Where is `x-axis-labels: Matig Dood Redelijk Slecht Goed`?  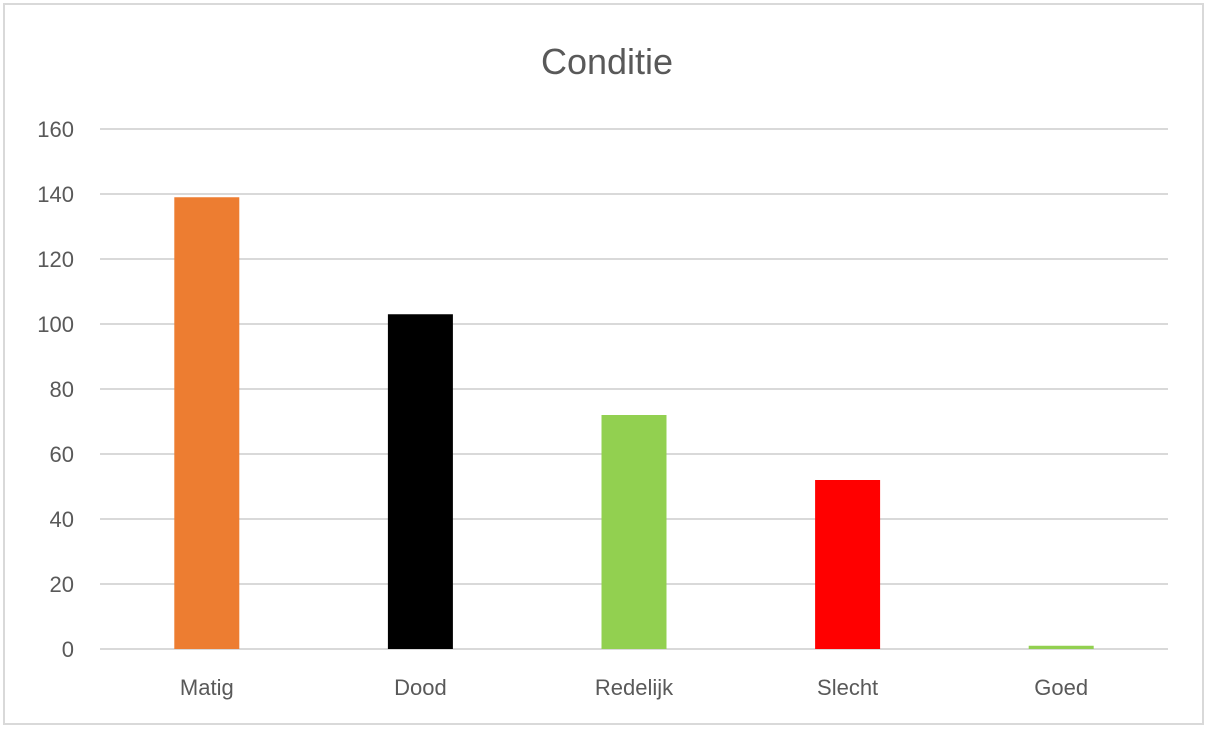 x-axis-labels: Matig Dood Redelijk Slecht Goed is located at coordinates (634, 687).